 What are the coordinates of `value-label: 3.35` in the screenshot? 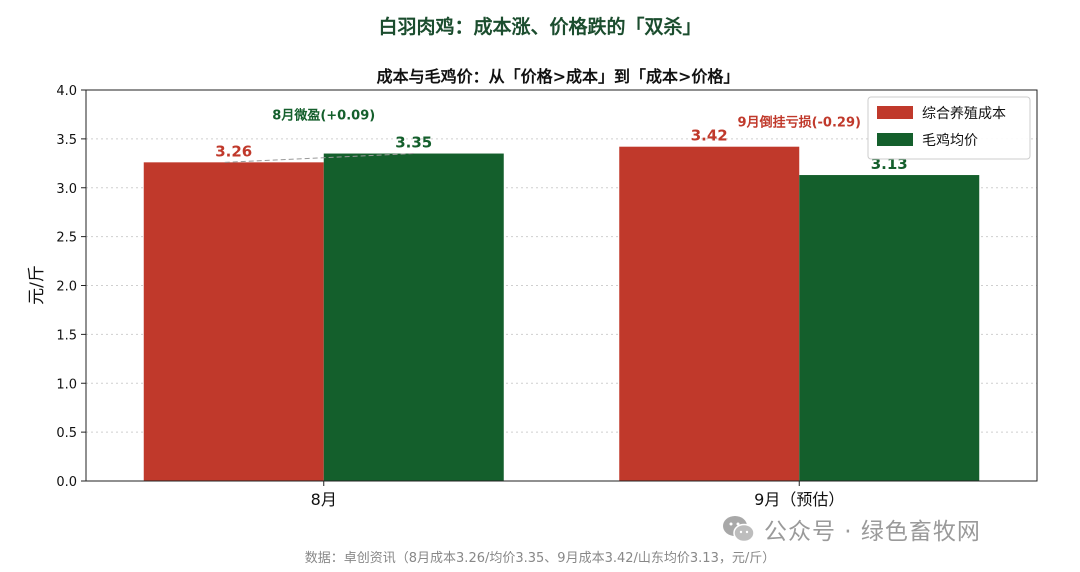 It's located at (413, 143).